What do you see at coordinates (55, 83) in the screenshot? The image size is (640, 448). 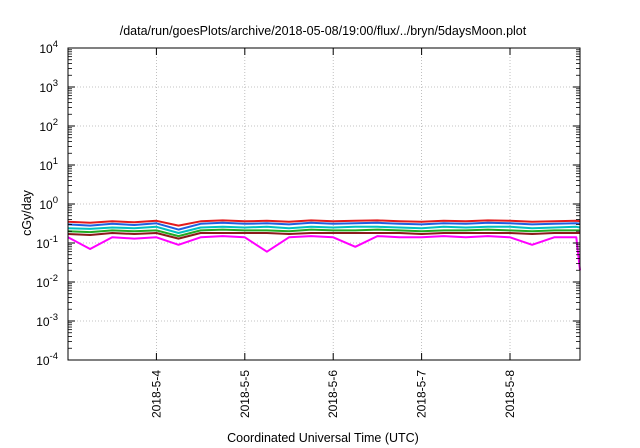 I see `y-tick-label-exponent: 3` at bounding box center [55, 83].